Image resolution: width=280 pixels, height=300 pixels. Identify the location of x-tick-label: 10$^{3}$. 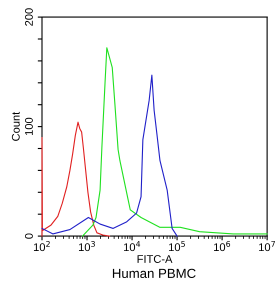
(86, 246).